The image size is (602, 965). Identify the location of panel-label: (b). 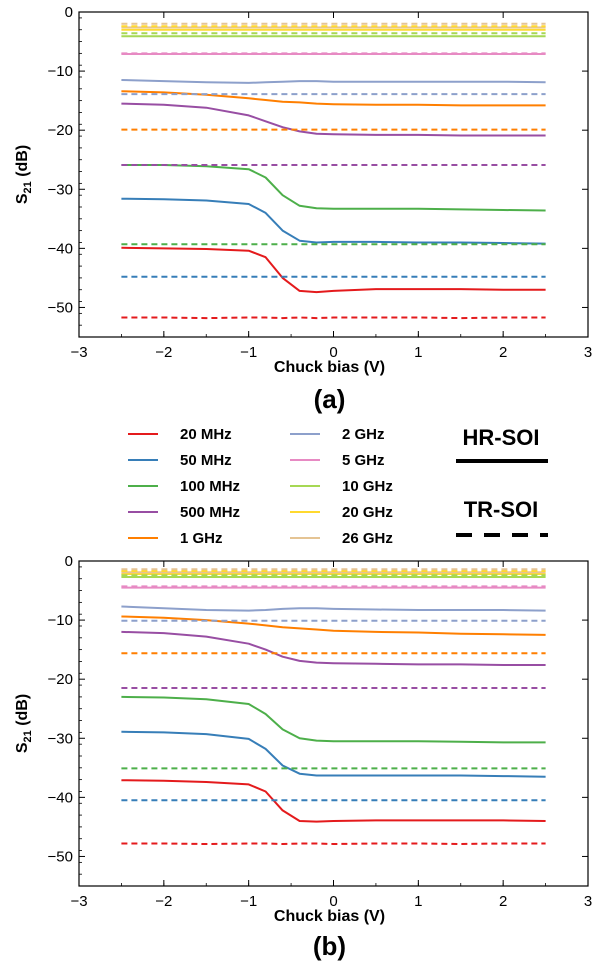
(329, 946).